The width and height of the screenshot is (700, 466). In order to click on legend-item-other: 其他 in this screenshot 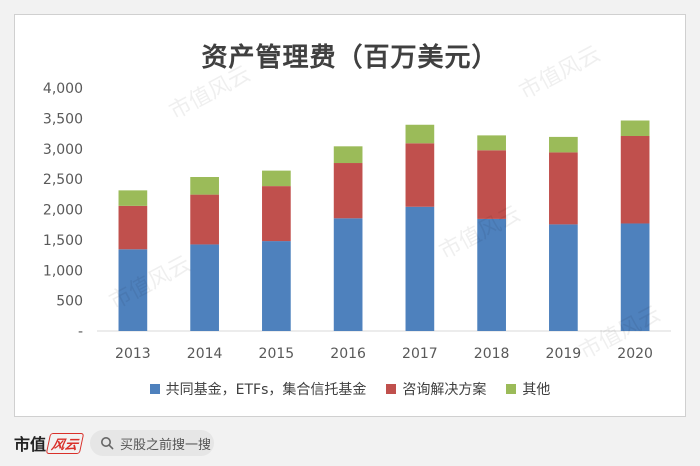, I will do `click(528, 389)`.